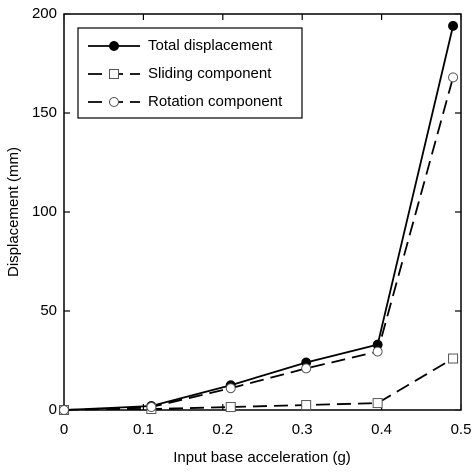 This screenshot has height=474, width=474. Describe the element at coordinates (461, 429) in the screenshot. I see `x-tick-label: 0.5` at that location.